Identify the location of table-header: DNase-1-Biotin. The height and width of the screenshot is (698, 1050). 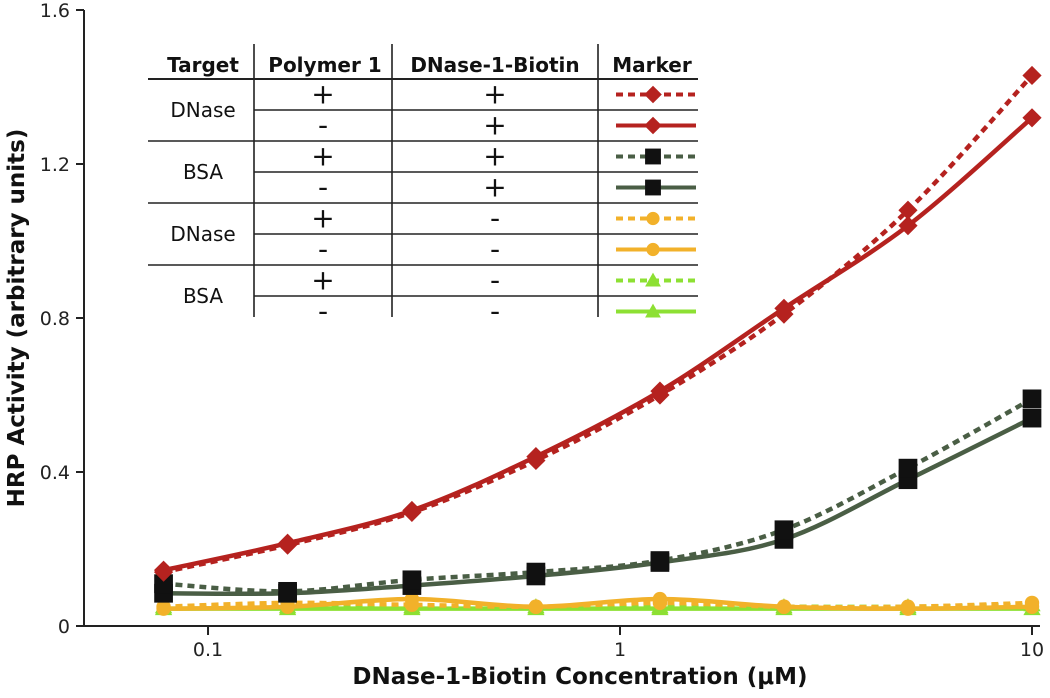
(494, 65).